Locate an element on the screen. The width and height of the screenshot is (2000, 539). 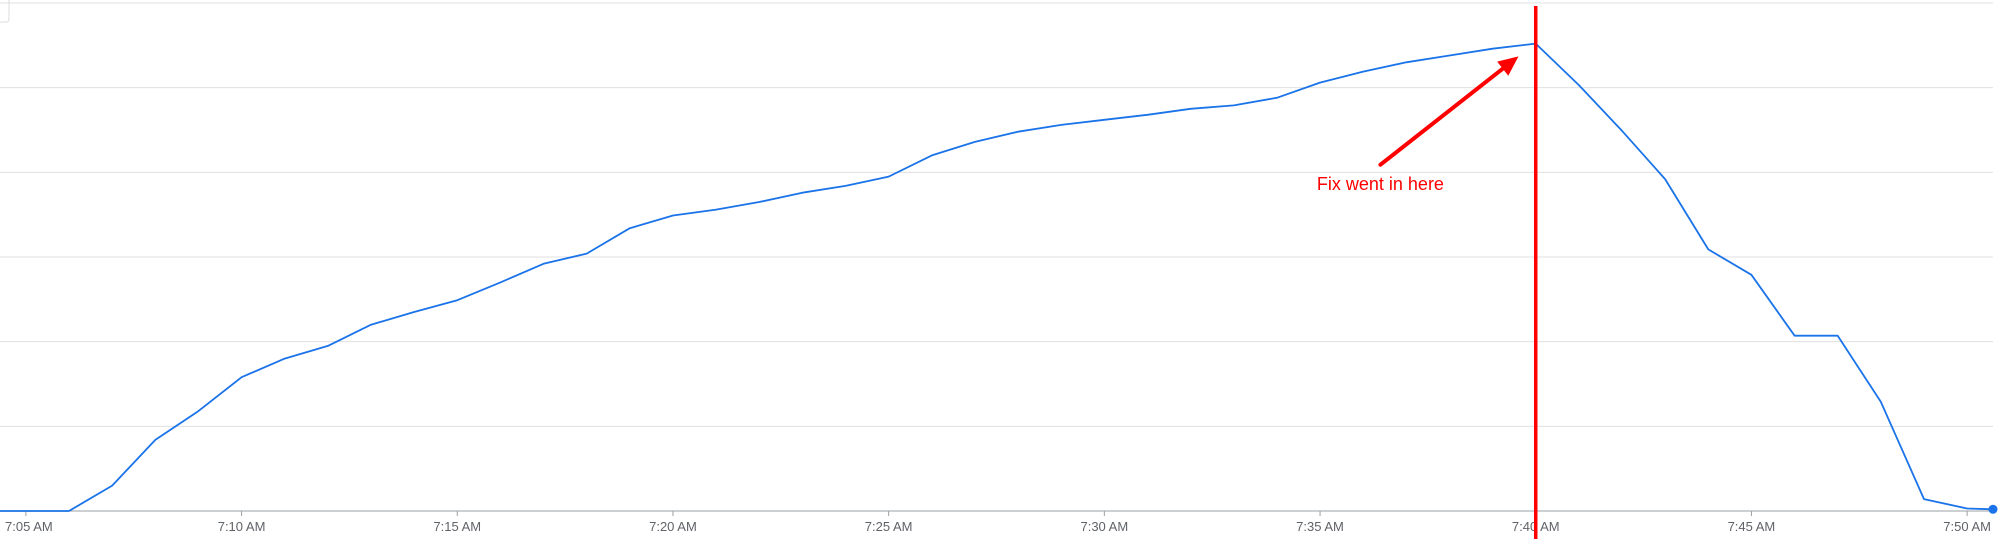
x-tick-label: 7:50 AM is located at coordinates (1967, 526).